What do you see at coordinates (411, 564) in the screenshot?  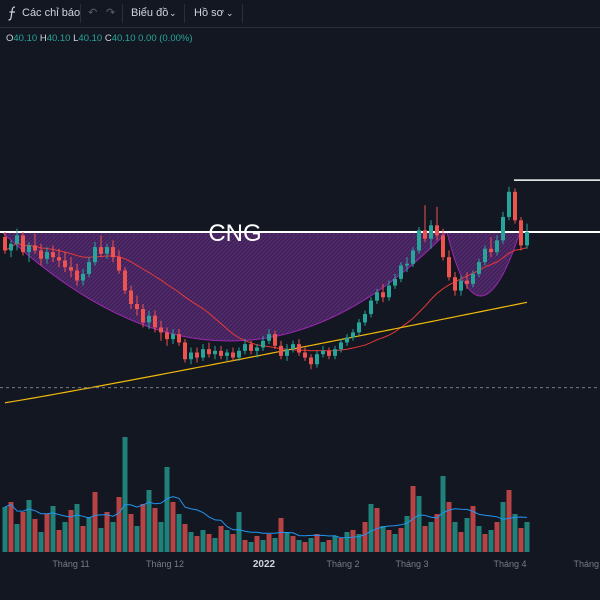 I see `time-axis-label: Tháng 3` at bounding box center [411, 564].